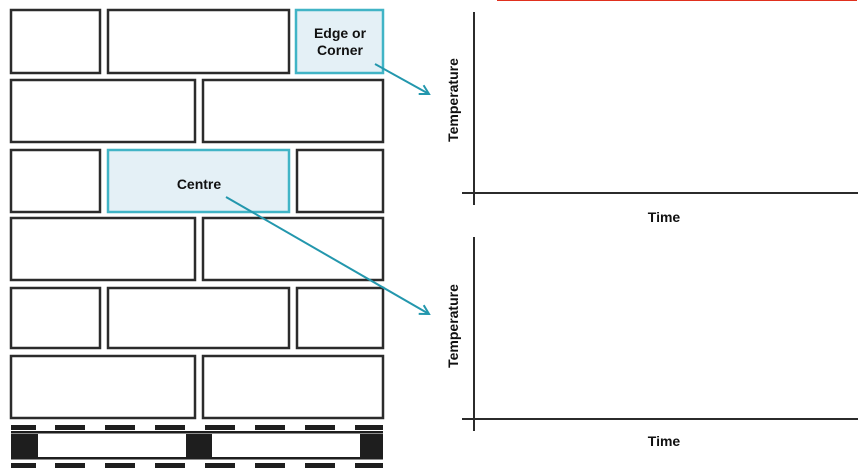 This screenshot has height=471, width=858. What do you see at coordinates (453, 100) in the screenshot?
I see `top-graph-ylabel: Temperature` at bounding box center [453, 100].